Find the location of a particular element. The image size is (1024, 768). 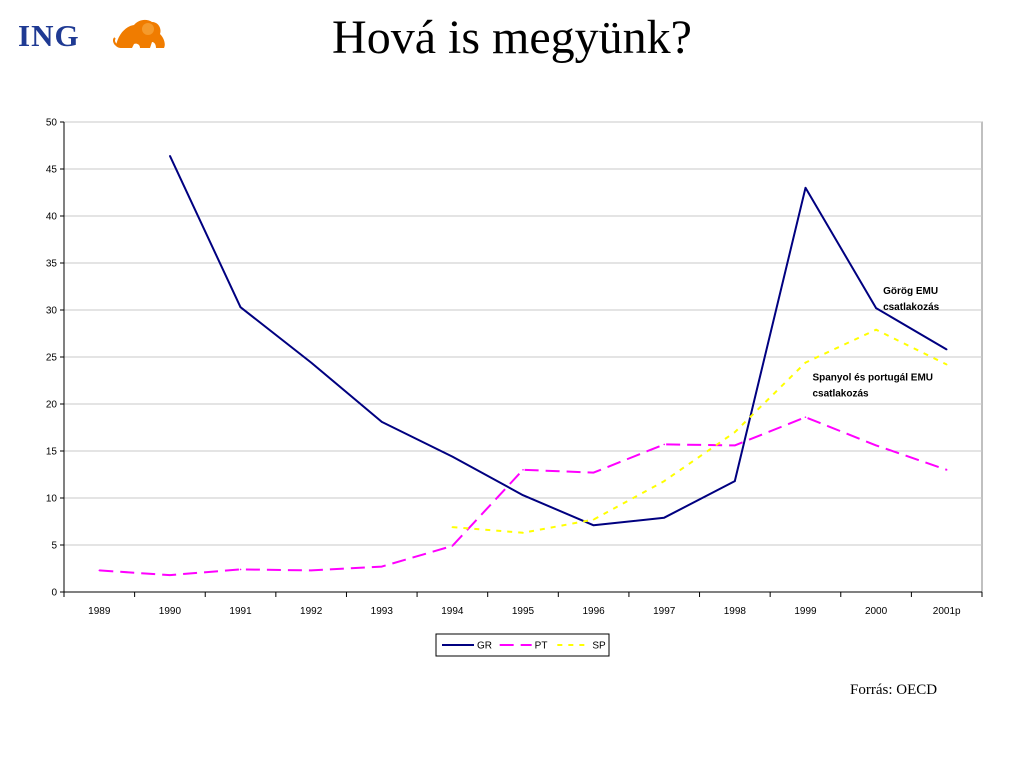

lion-icon is located at coordinates (139, 33).